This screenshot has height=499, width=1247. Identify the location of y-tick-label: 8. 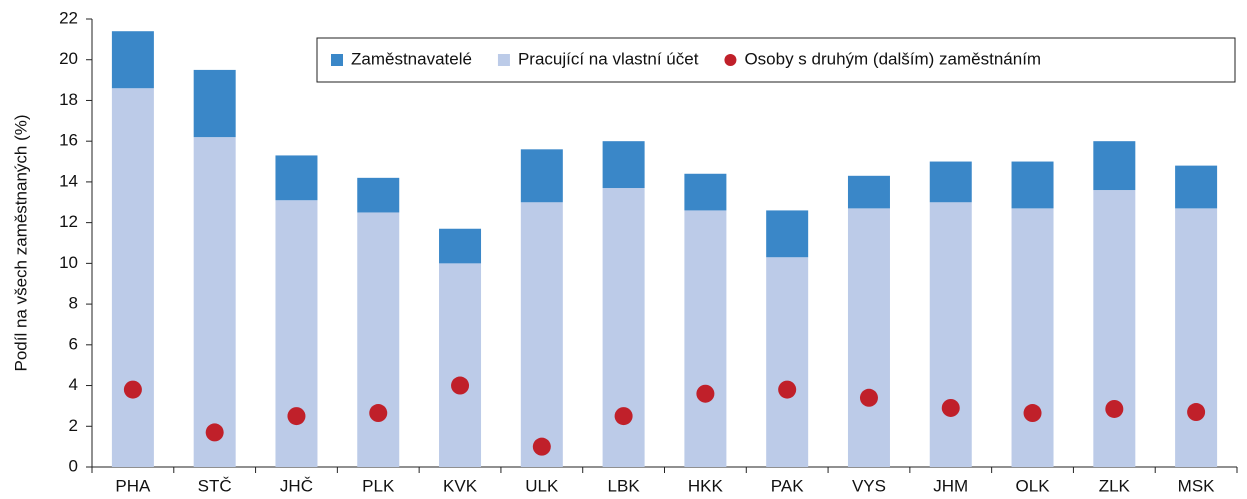
(73, 303).